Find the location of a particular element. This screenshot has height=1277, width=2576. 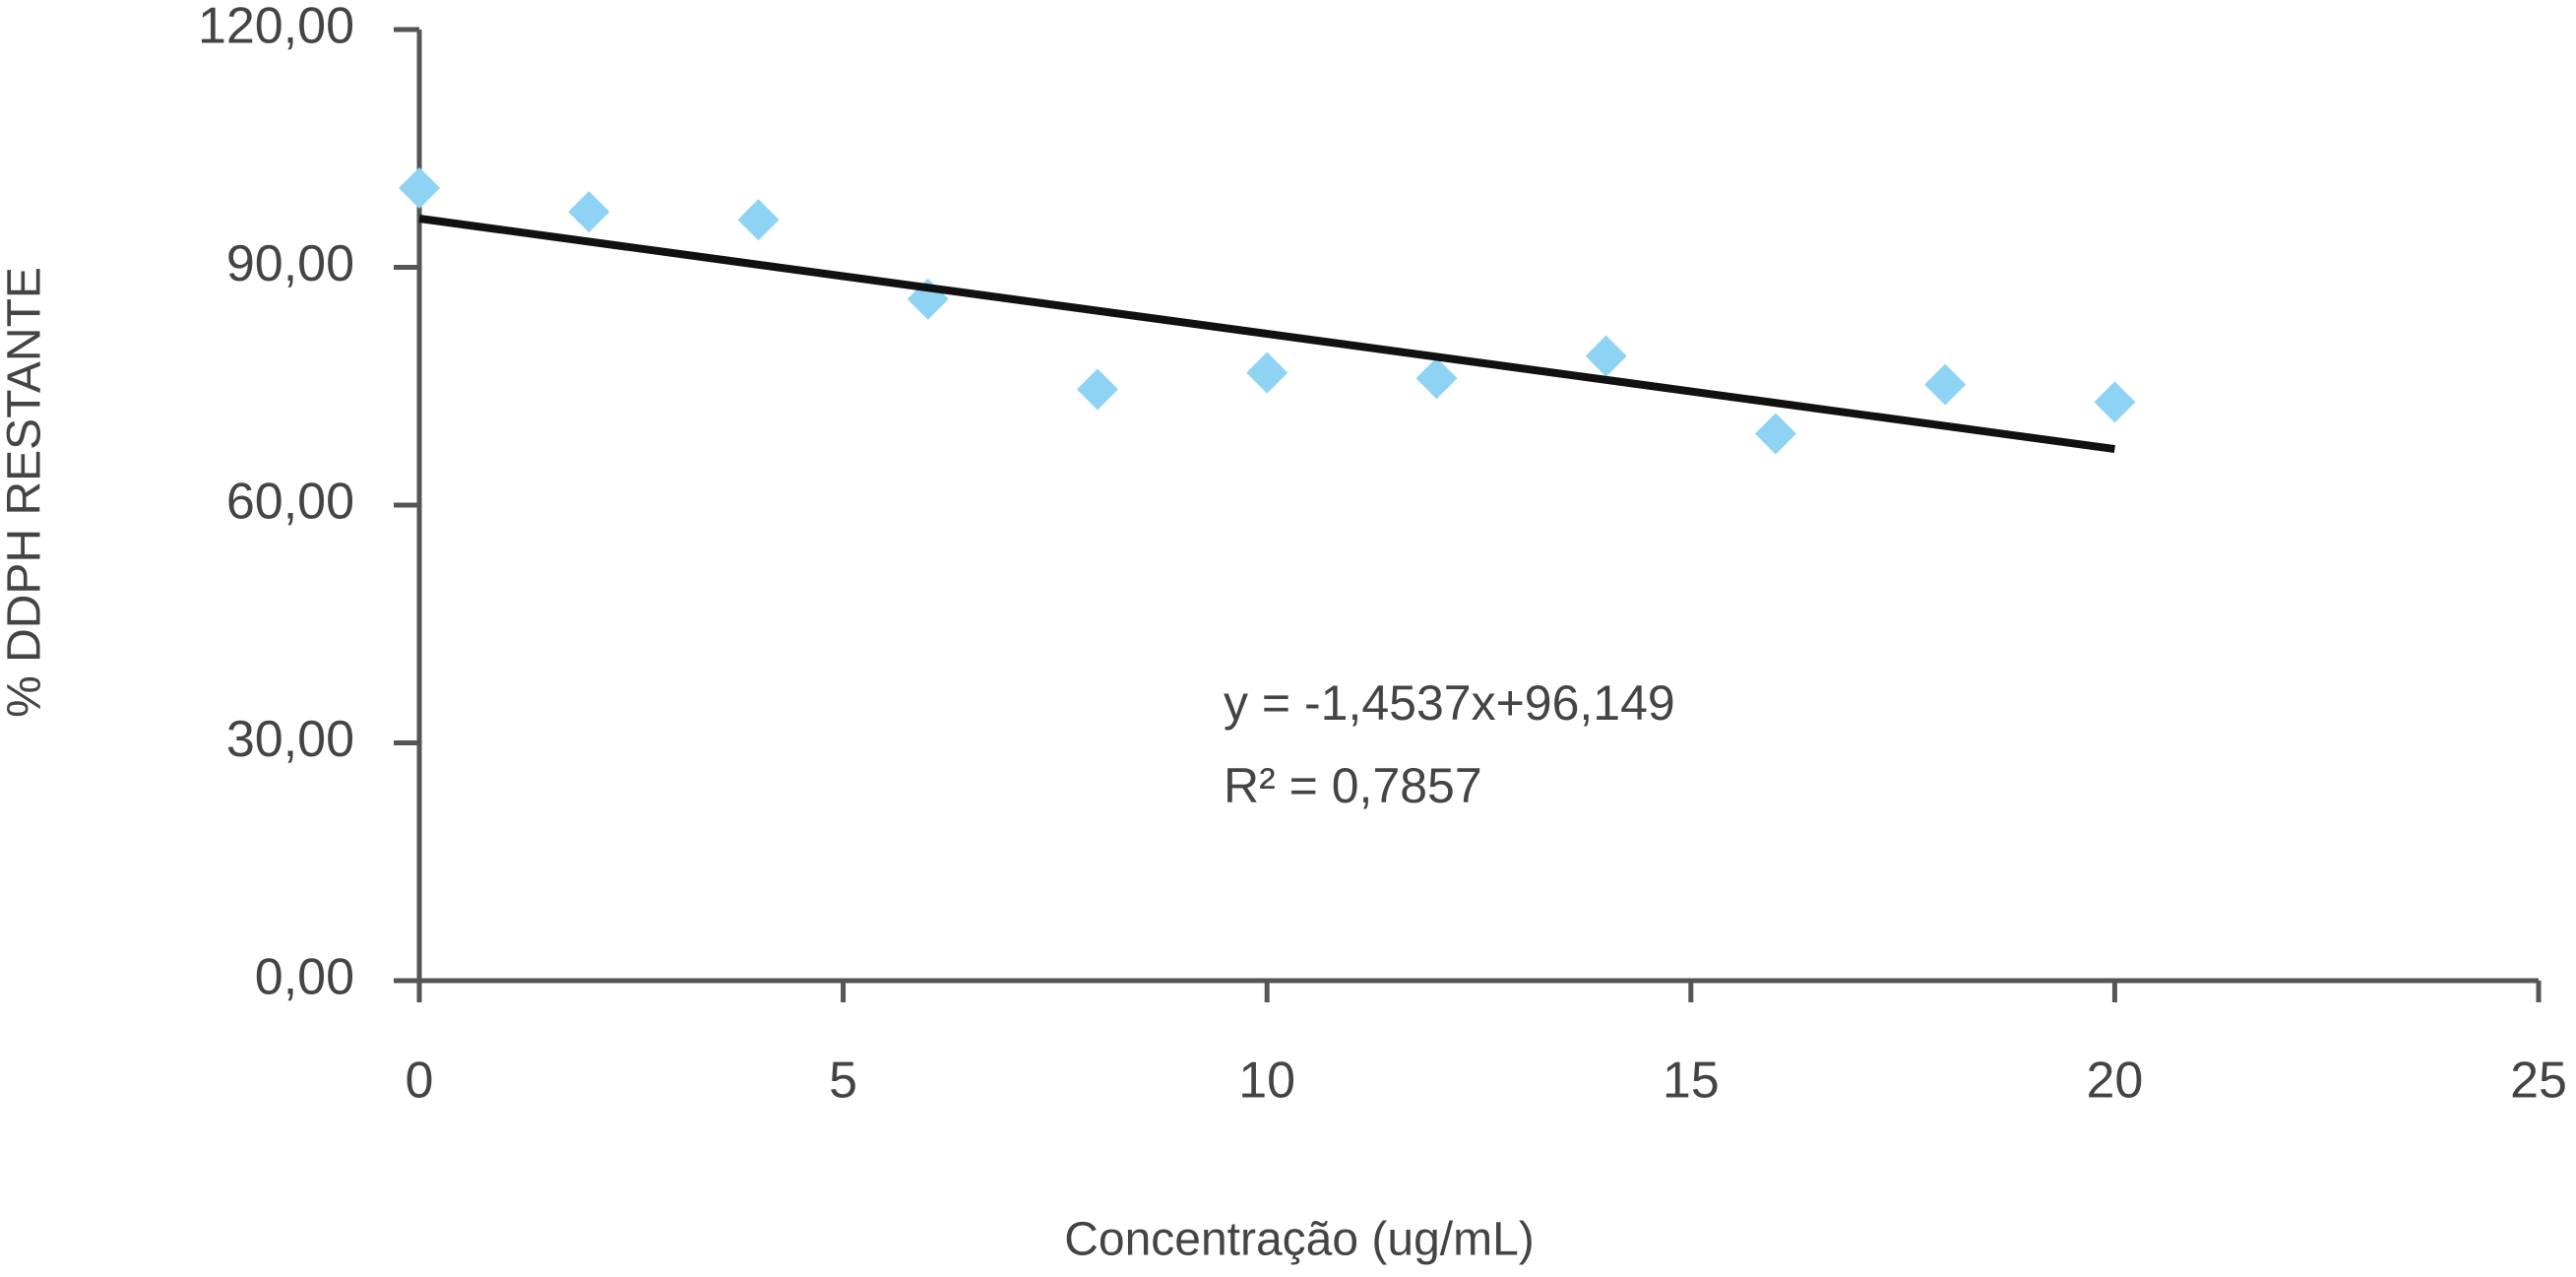

y-tick-label: 30,00 is located at coordinates (290, 739).